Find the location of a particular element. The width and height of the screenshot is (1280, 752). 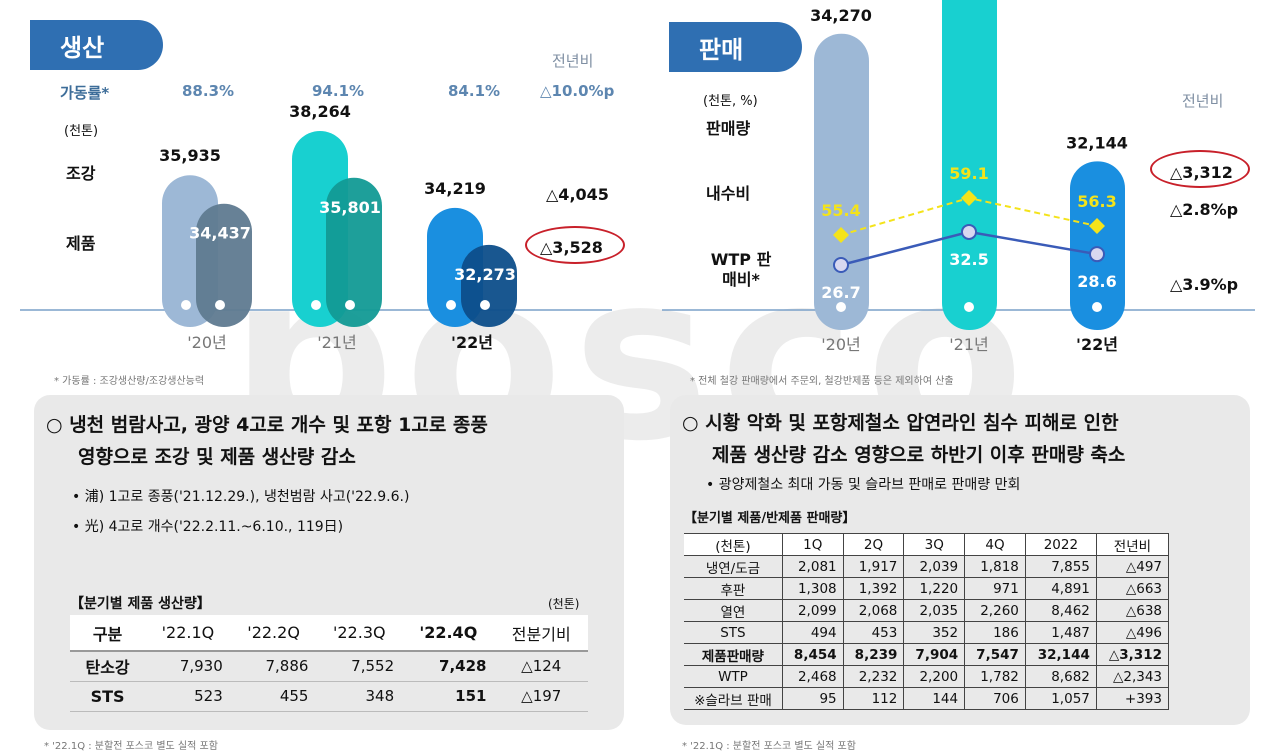

cell: 8,239 is located at coordinates (874, 654).